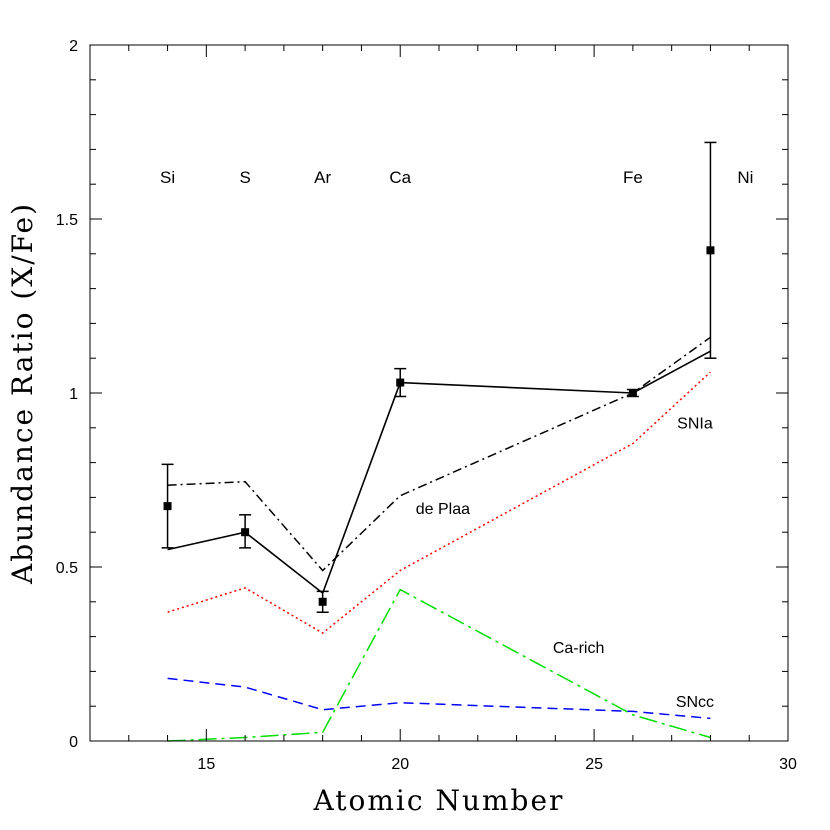  What do you see at coordinates (167, 177) in the screenshot?
I see `element-label: Si` at bounding box center [167, 177].